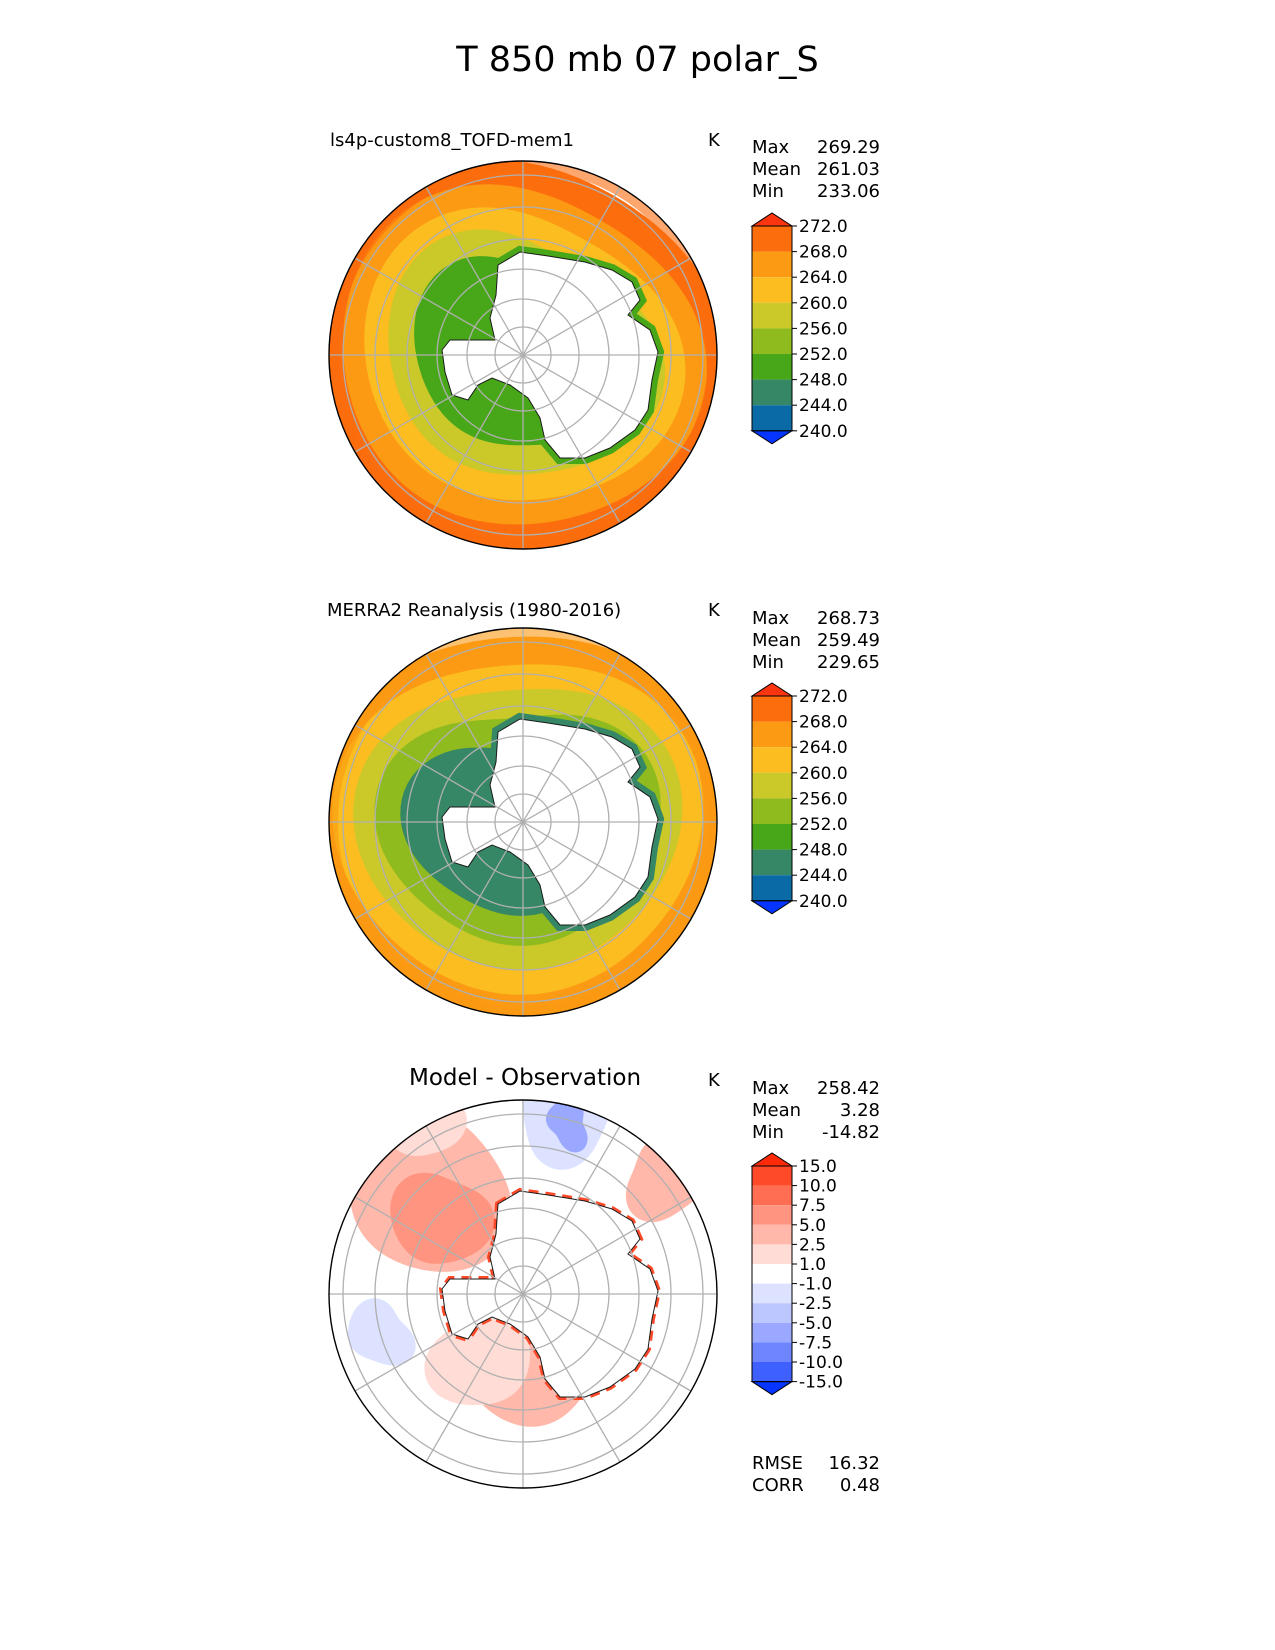 Image resolution: width=1275 pixels, height=1650 pixels. What do you see at coordinates (815, 1324) in the screenshot?
I see `colorbar-tick-label: -5.0` at bounding box center [815, 1324].